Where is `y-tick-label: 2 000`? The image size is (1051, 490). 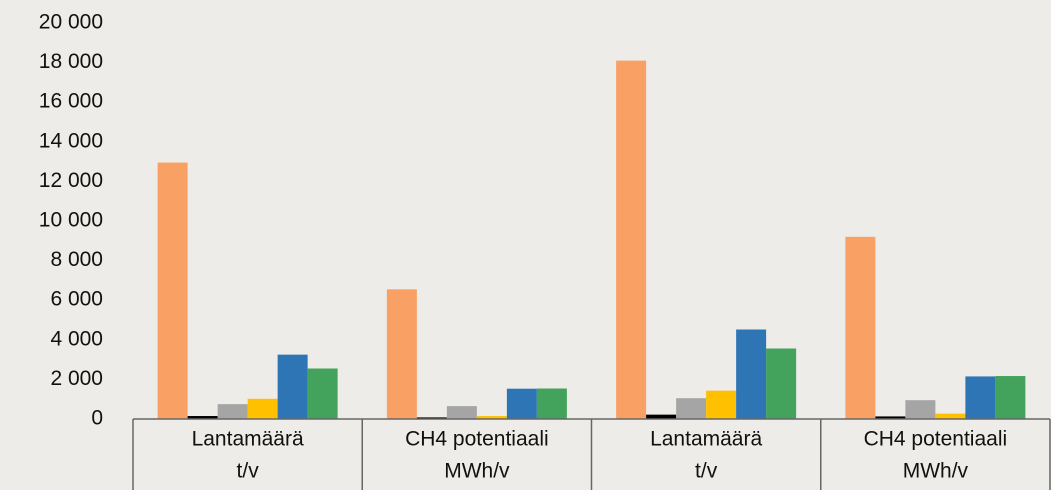
y-tick-label: 2 000 is located at coordinates (76, 378).